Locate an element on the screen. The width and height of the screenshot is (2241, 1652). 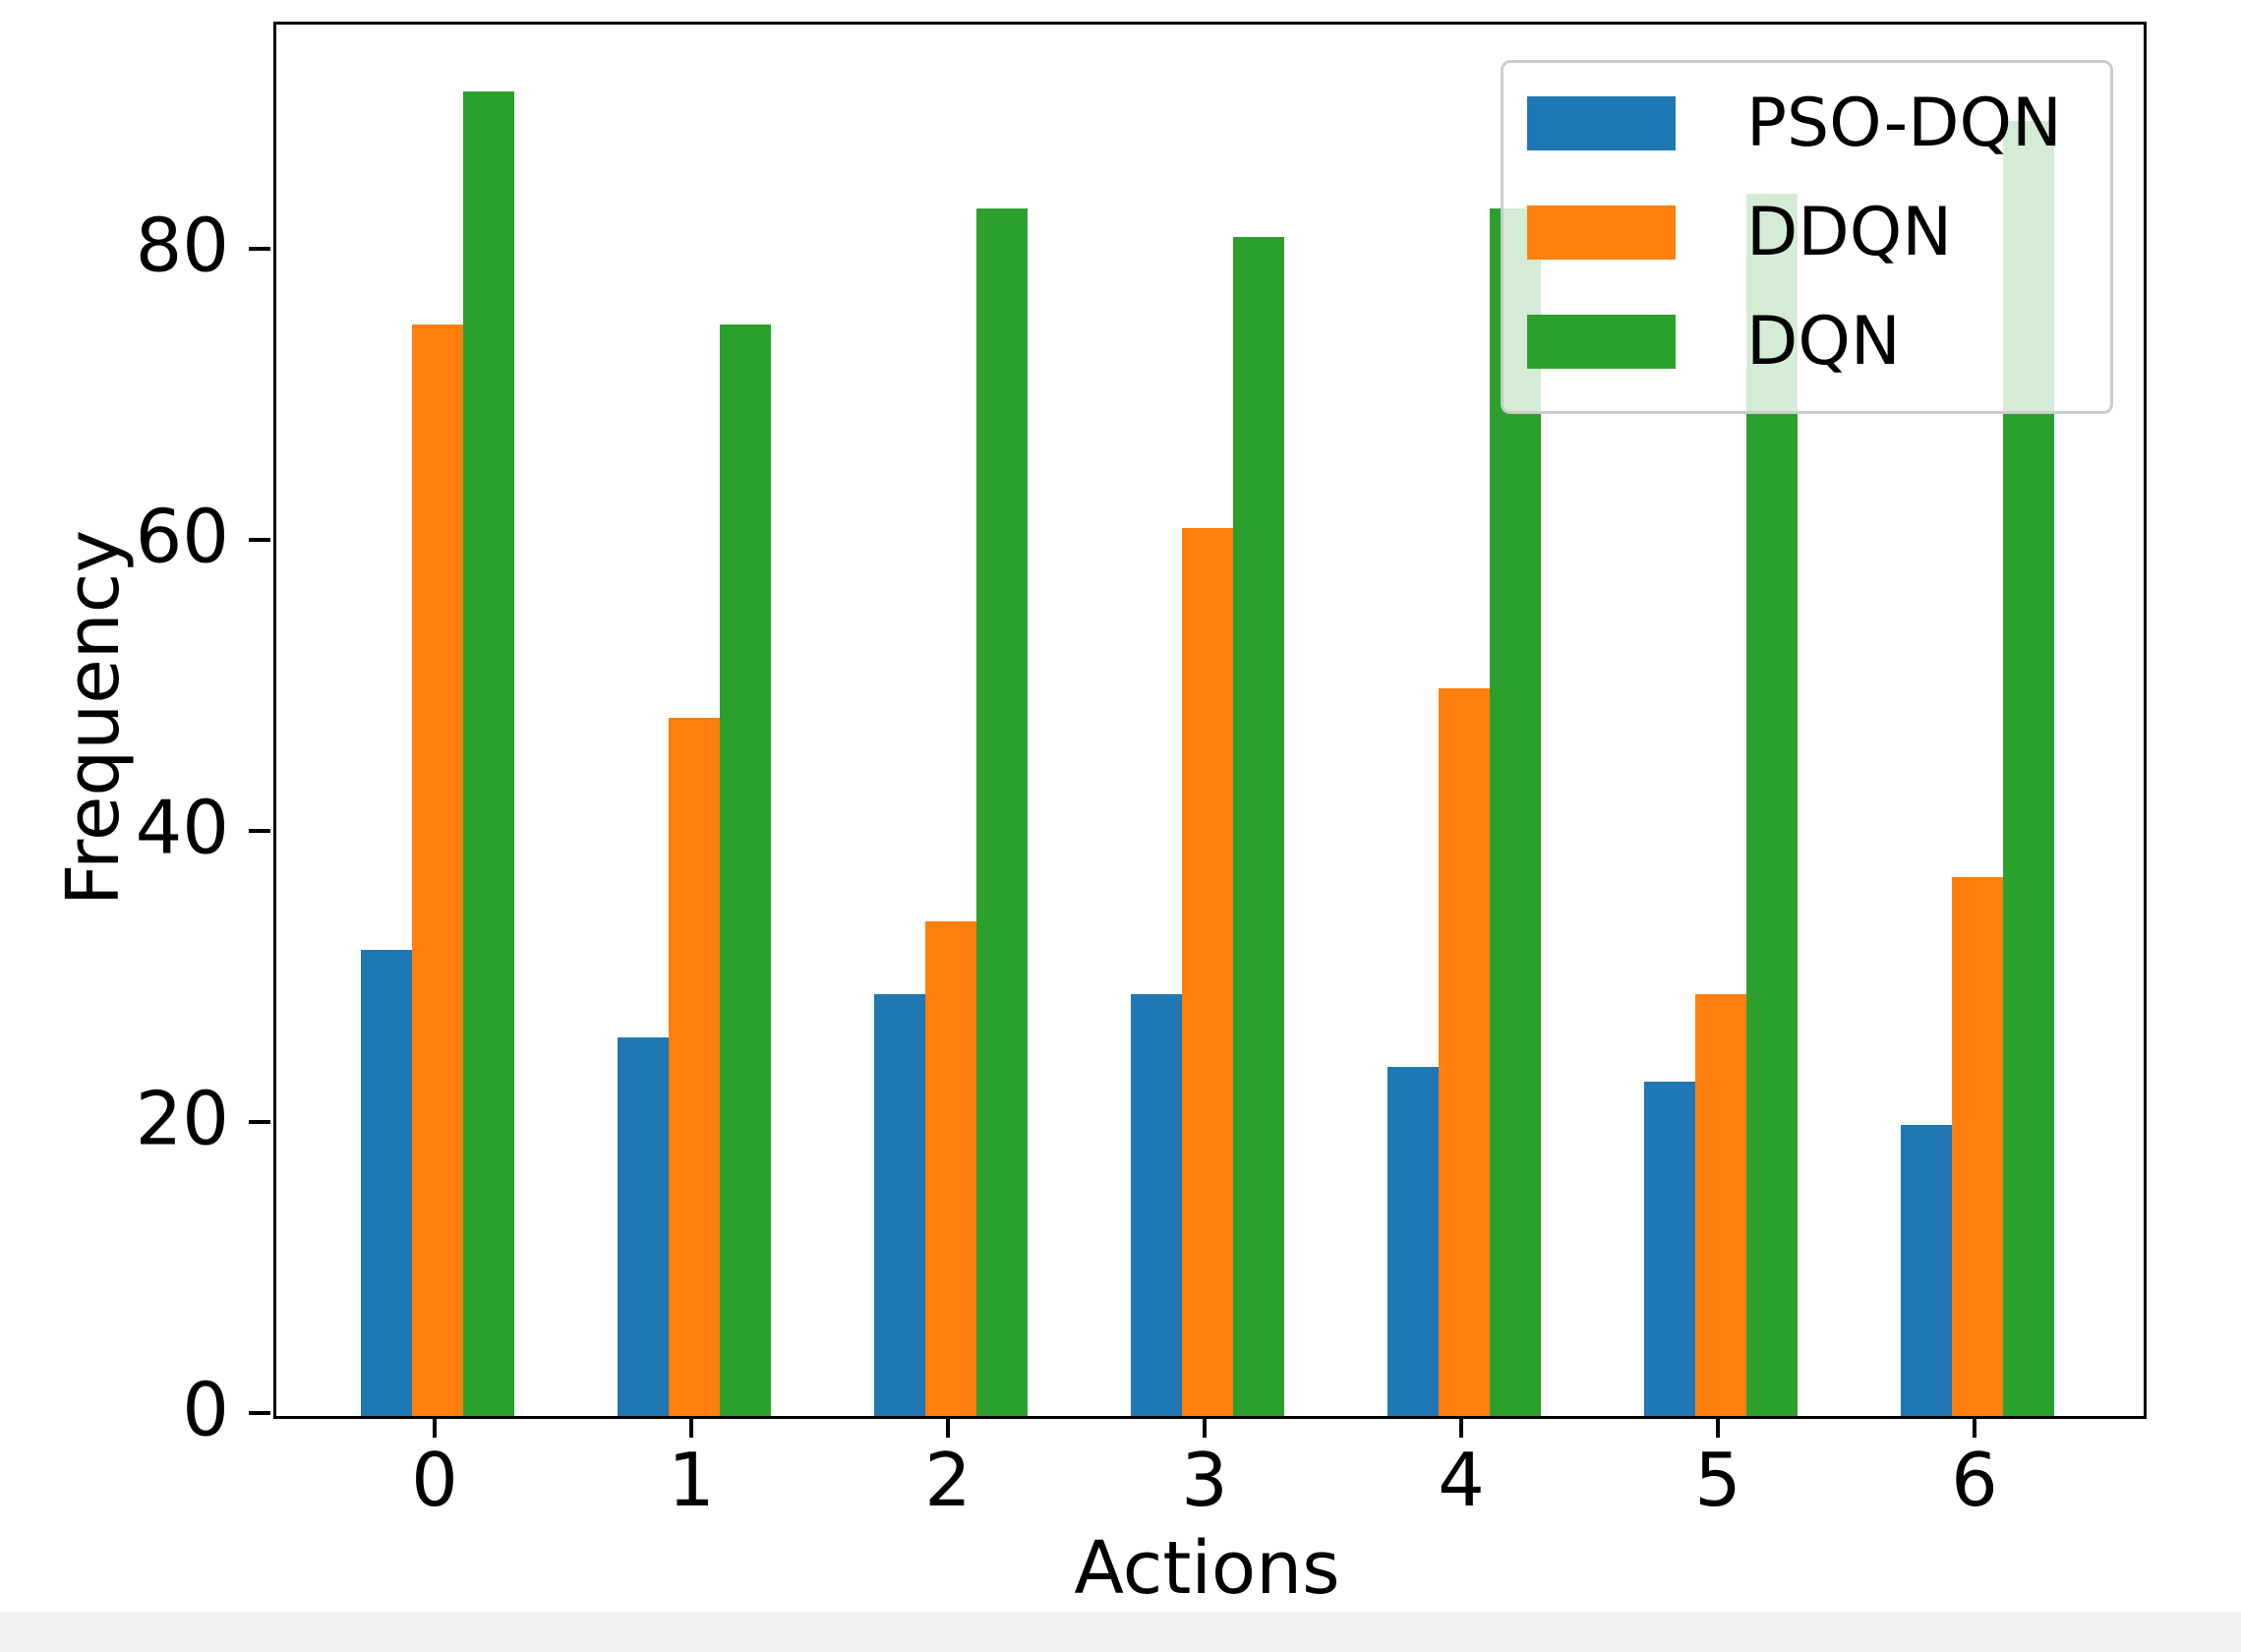
legend-swatch-ddqn is located at coordinates (1601, 233).